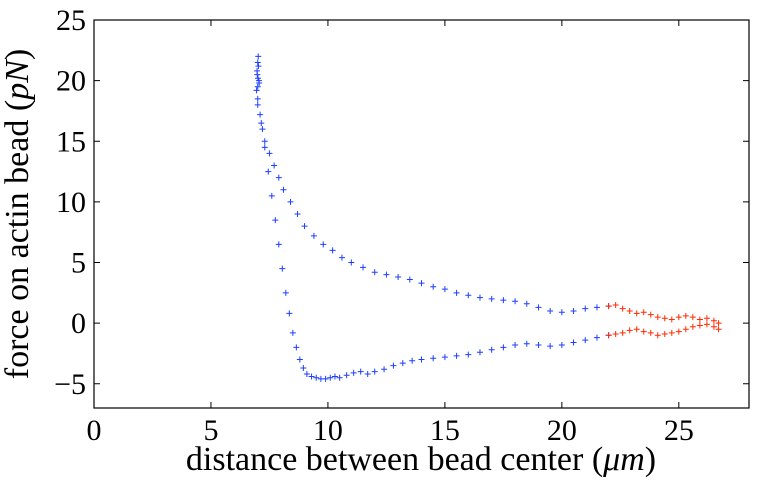 The height and width of the screenshot is (483, 770). Describe the element at coordinates (94, 430) in the screenshot. I see `x-tick-label: 0` at that location.